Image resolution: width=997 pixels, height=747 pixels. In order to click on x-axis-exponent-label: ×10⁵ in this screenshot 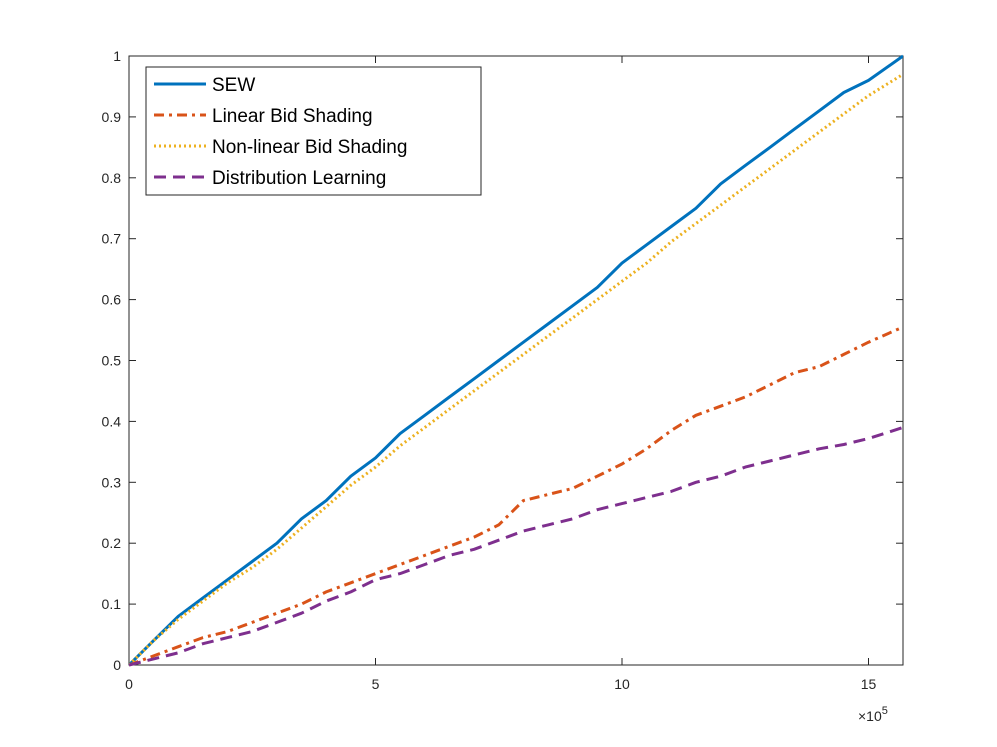, I will do `click(873, 714)`.